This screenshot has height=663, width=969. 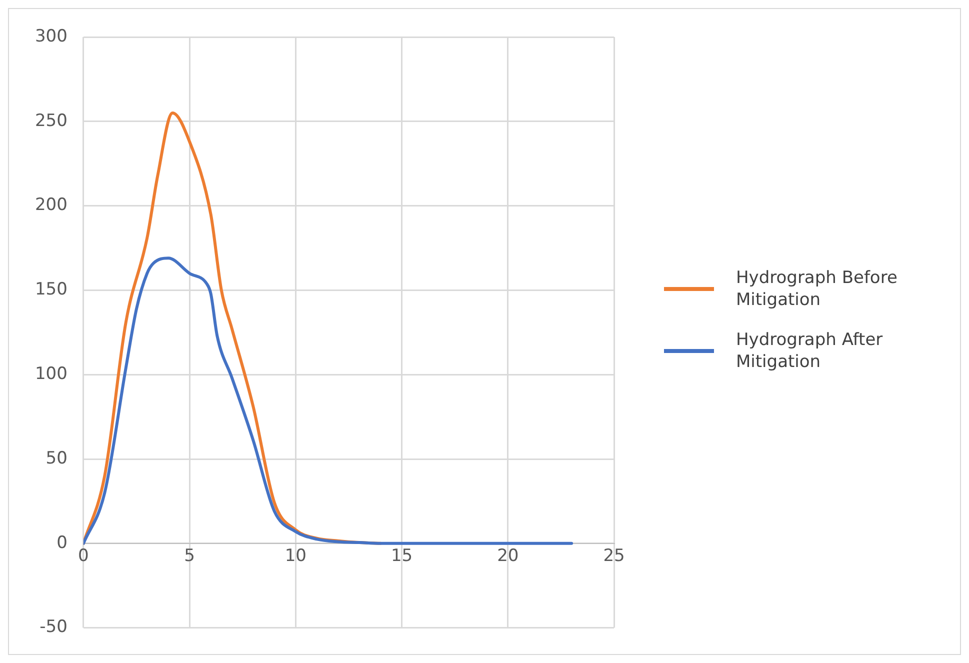 I want to click on y-tick-label: 100, so click(x=51, y=374).